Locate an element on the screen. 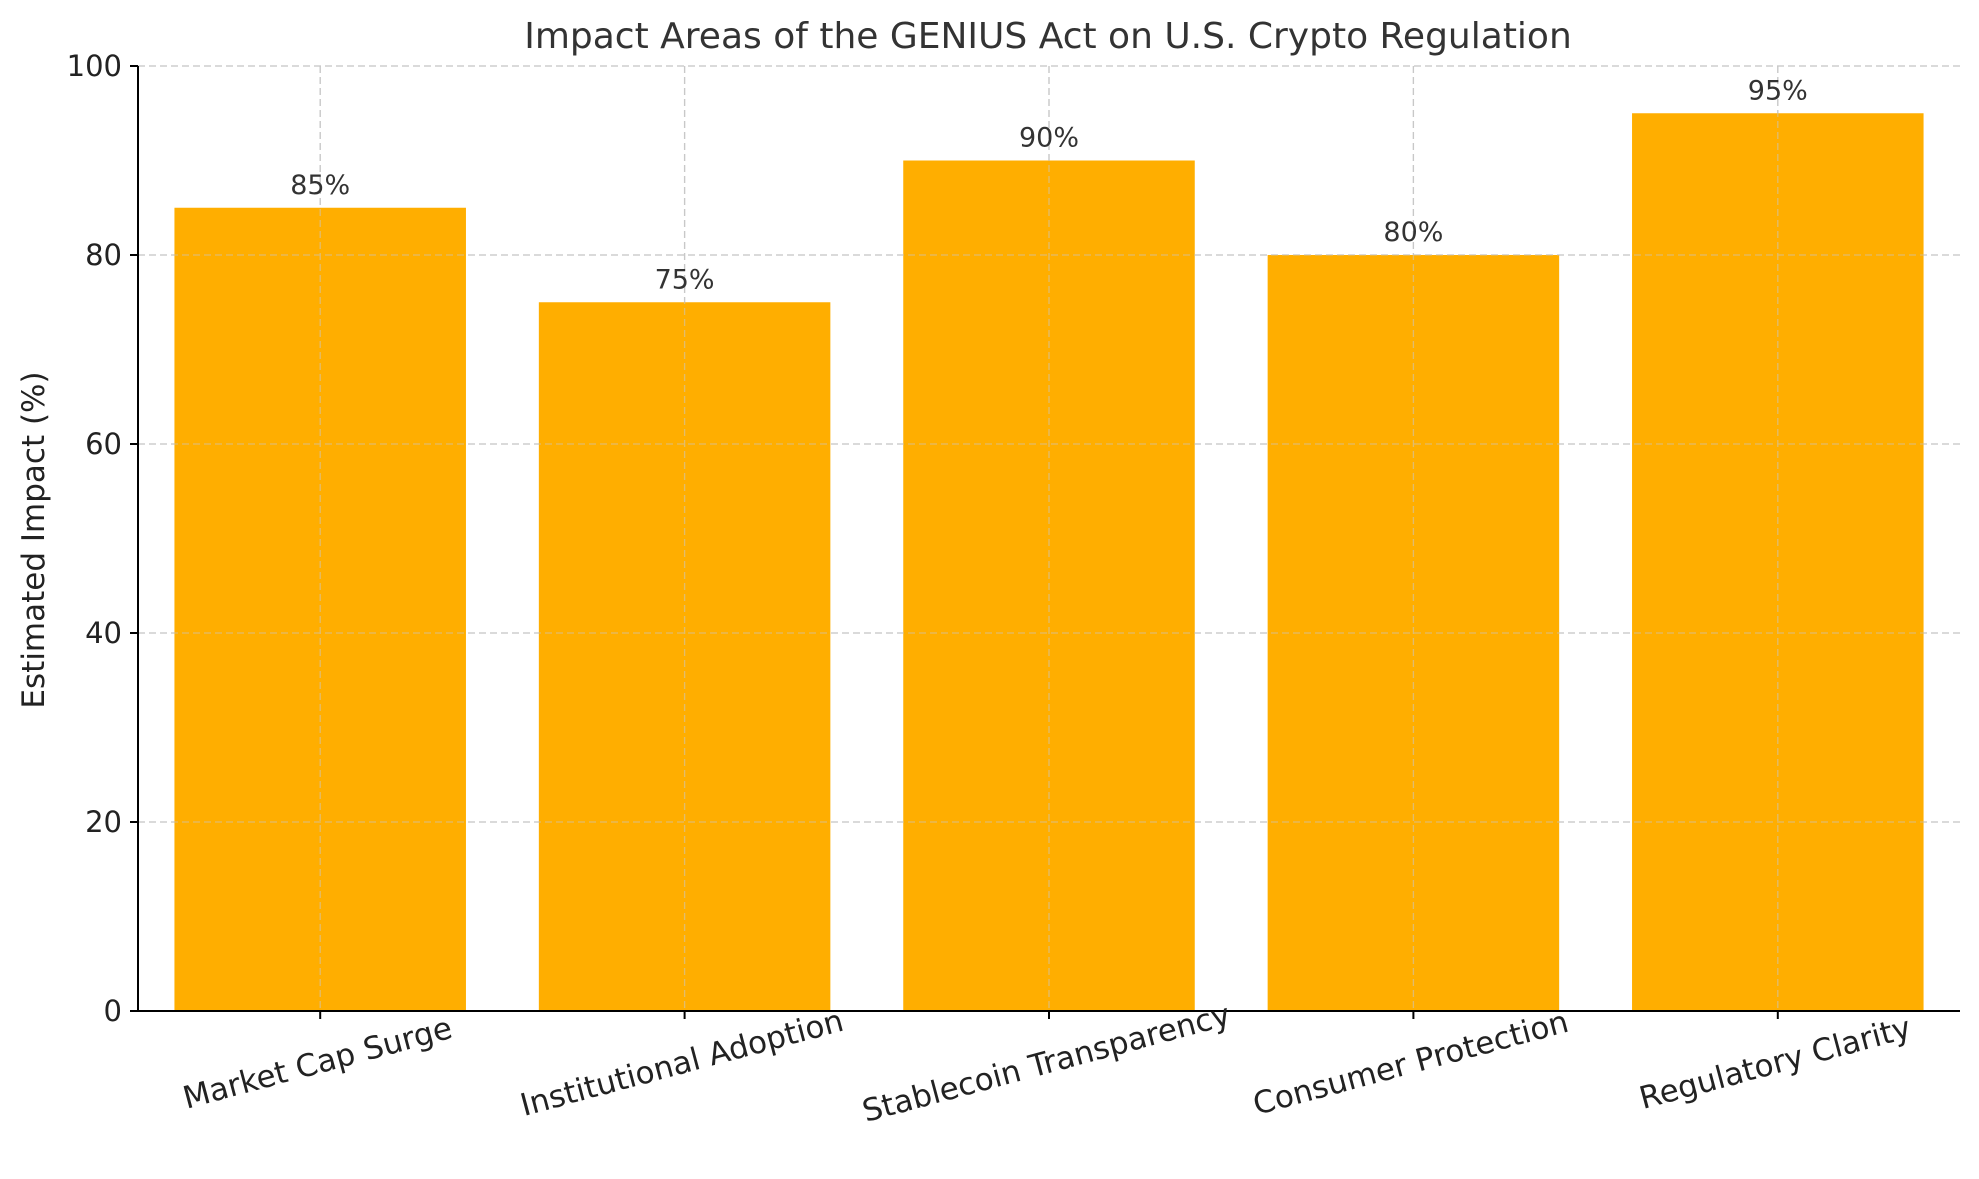  y-tick-label: 20 is located at coordinates (103, 822).